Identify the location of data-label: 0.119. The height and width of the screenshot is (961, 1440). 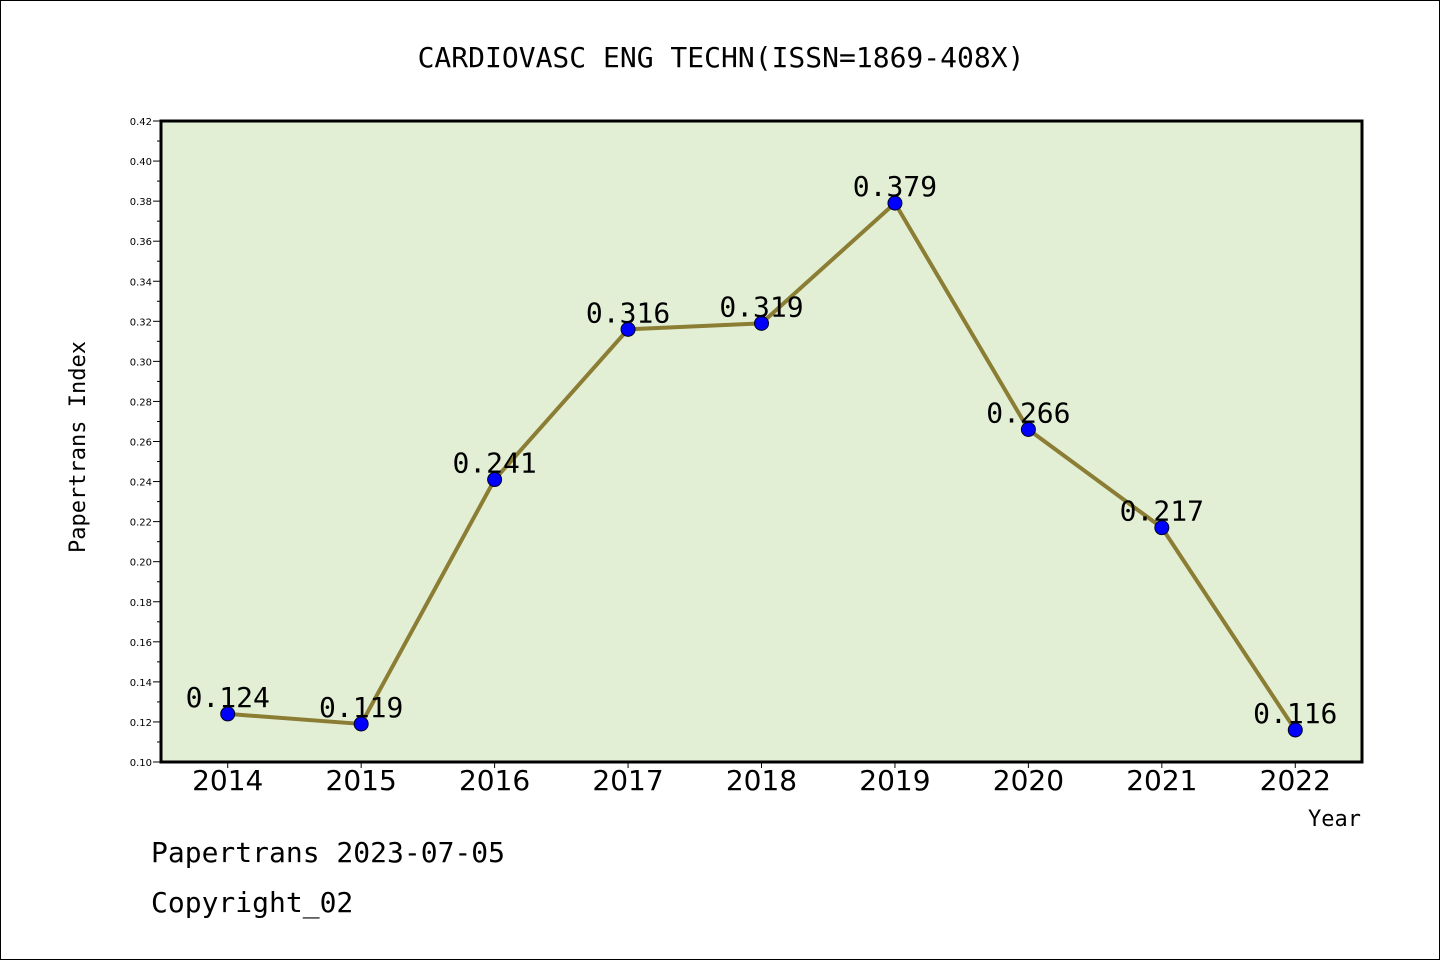
(361, 707).